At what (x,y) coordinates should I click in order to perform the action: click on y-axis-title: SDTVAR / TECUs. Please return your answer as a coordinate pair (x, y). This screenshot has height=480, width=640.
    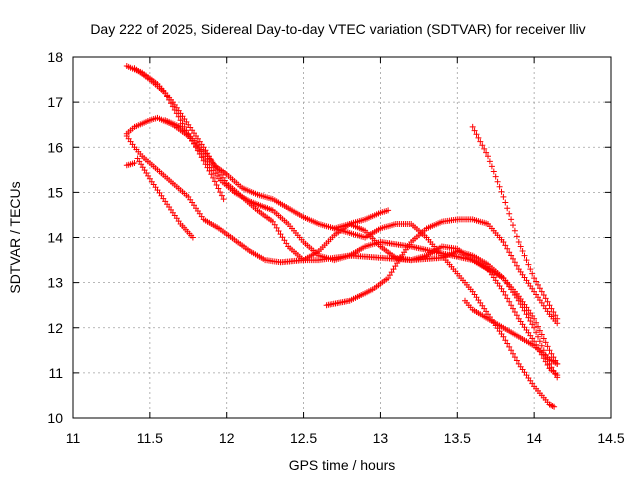
    Looking at the image, I should click on (15, 237).